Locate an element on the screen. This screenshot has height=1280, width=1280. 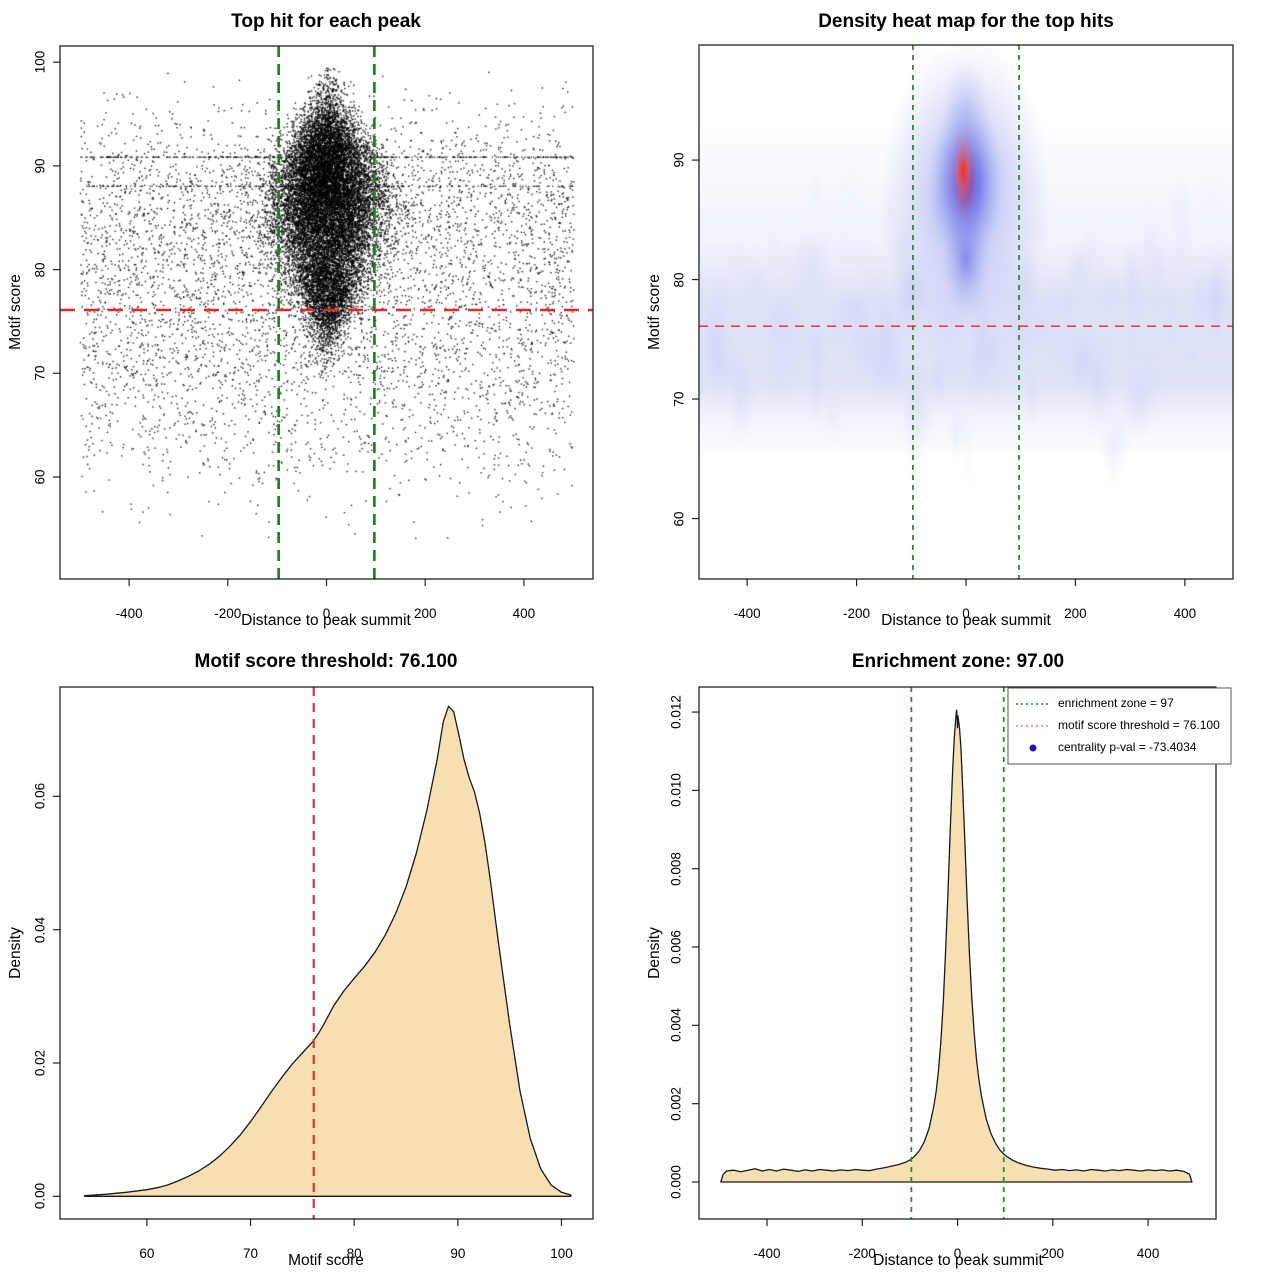
y-tick-label: 0.04 is located at coordinates (40, 929).